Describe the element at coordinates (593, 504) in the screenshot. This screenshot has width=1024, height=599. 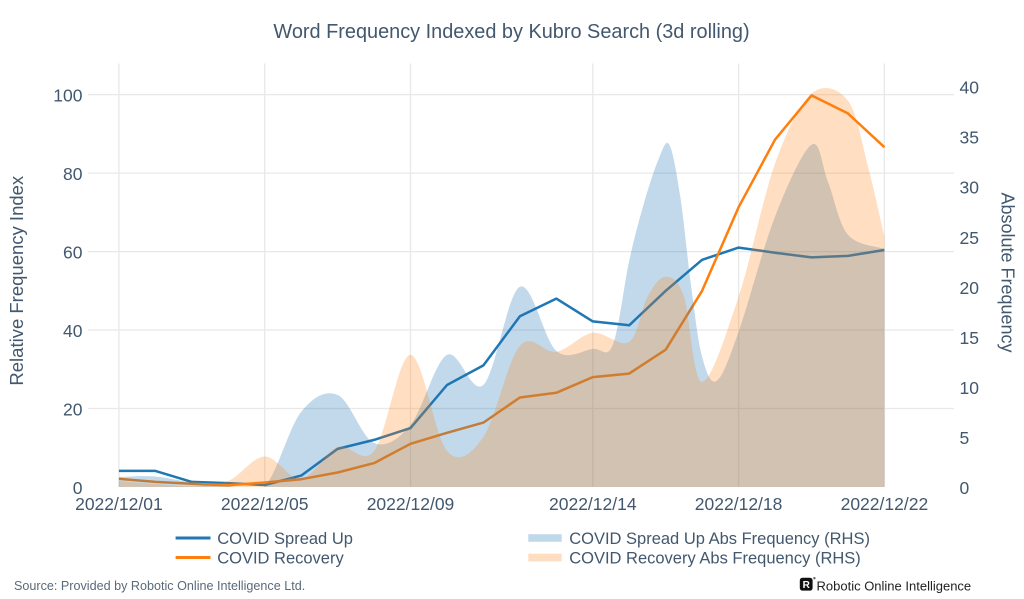
I see `svg-text: 2022/12/14` at that location.